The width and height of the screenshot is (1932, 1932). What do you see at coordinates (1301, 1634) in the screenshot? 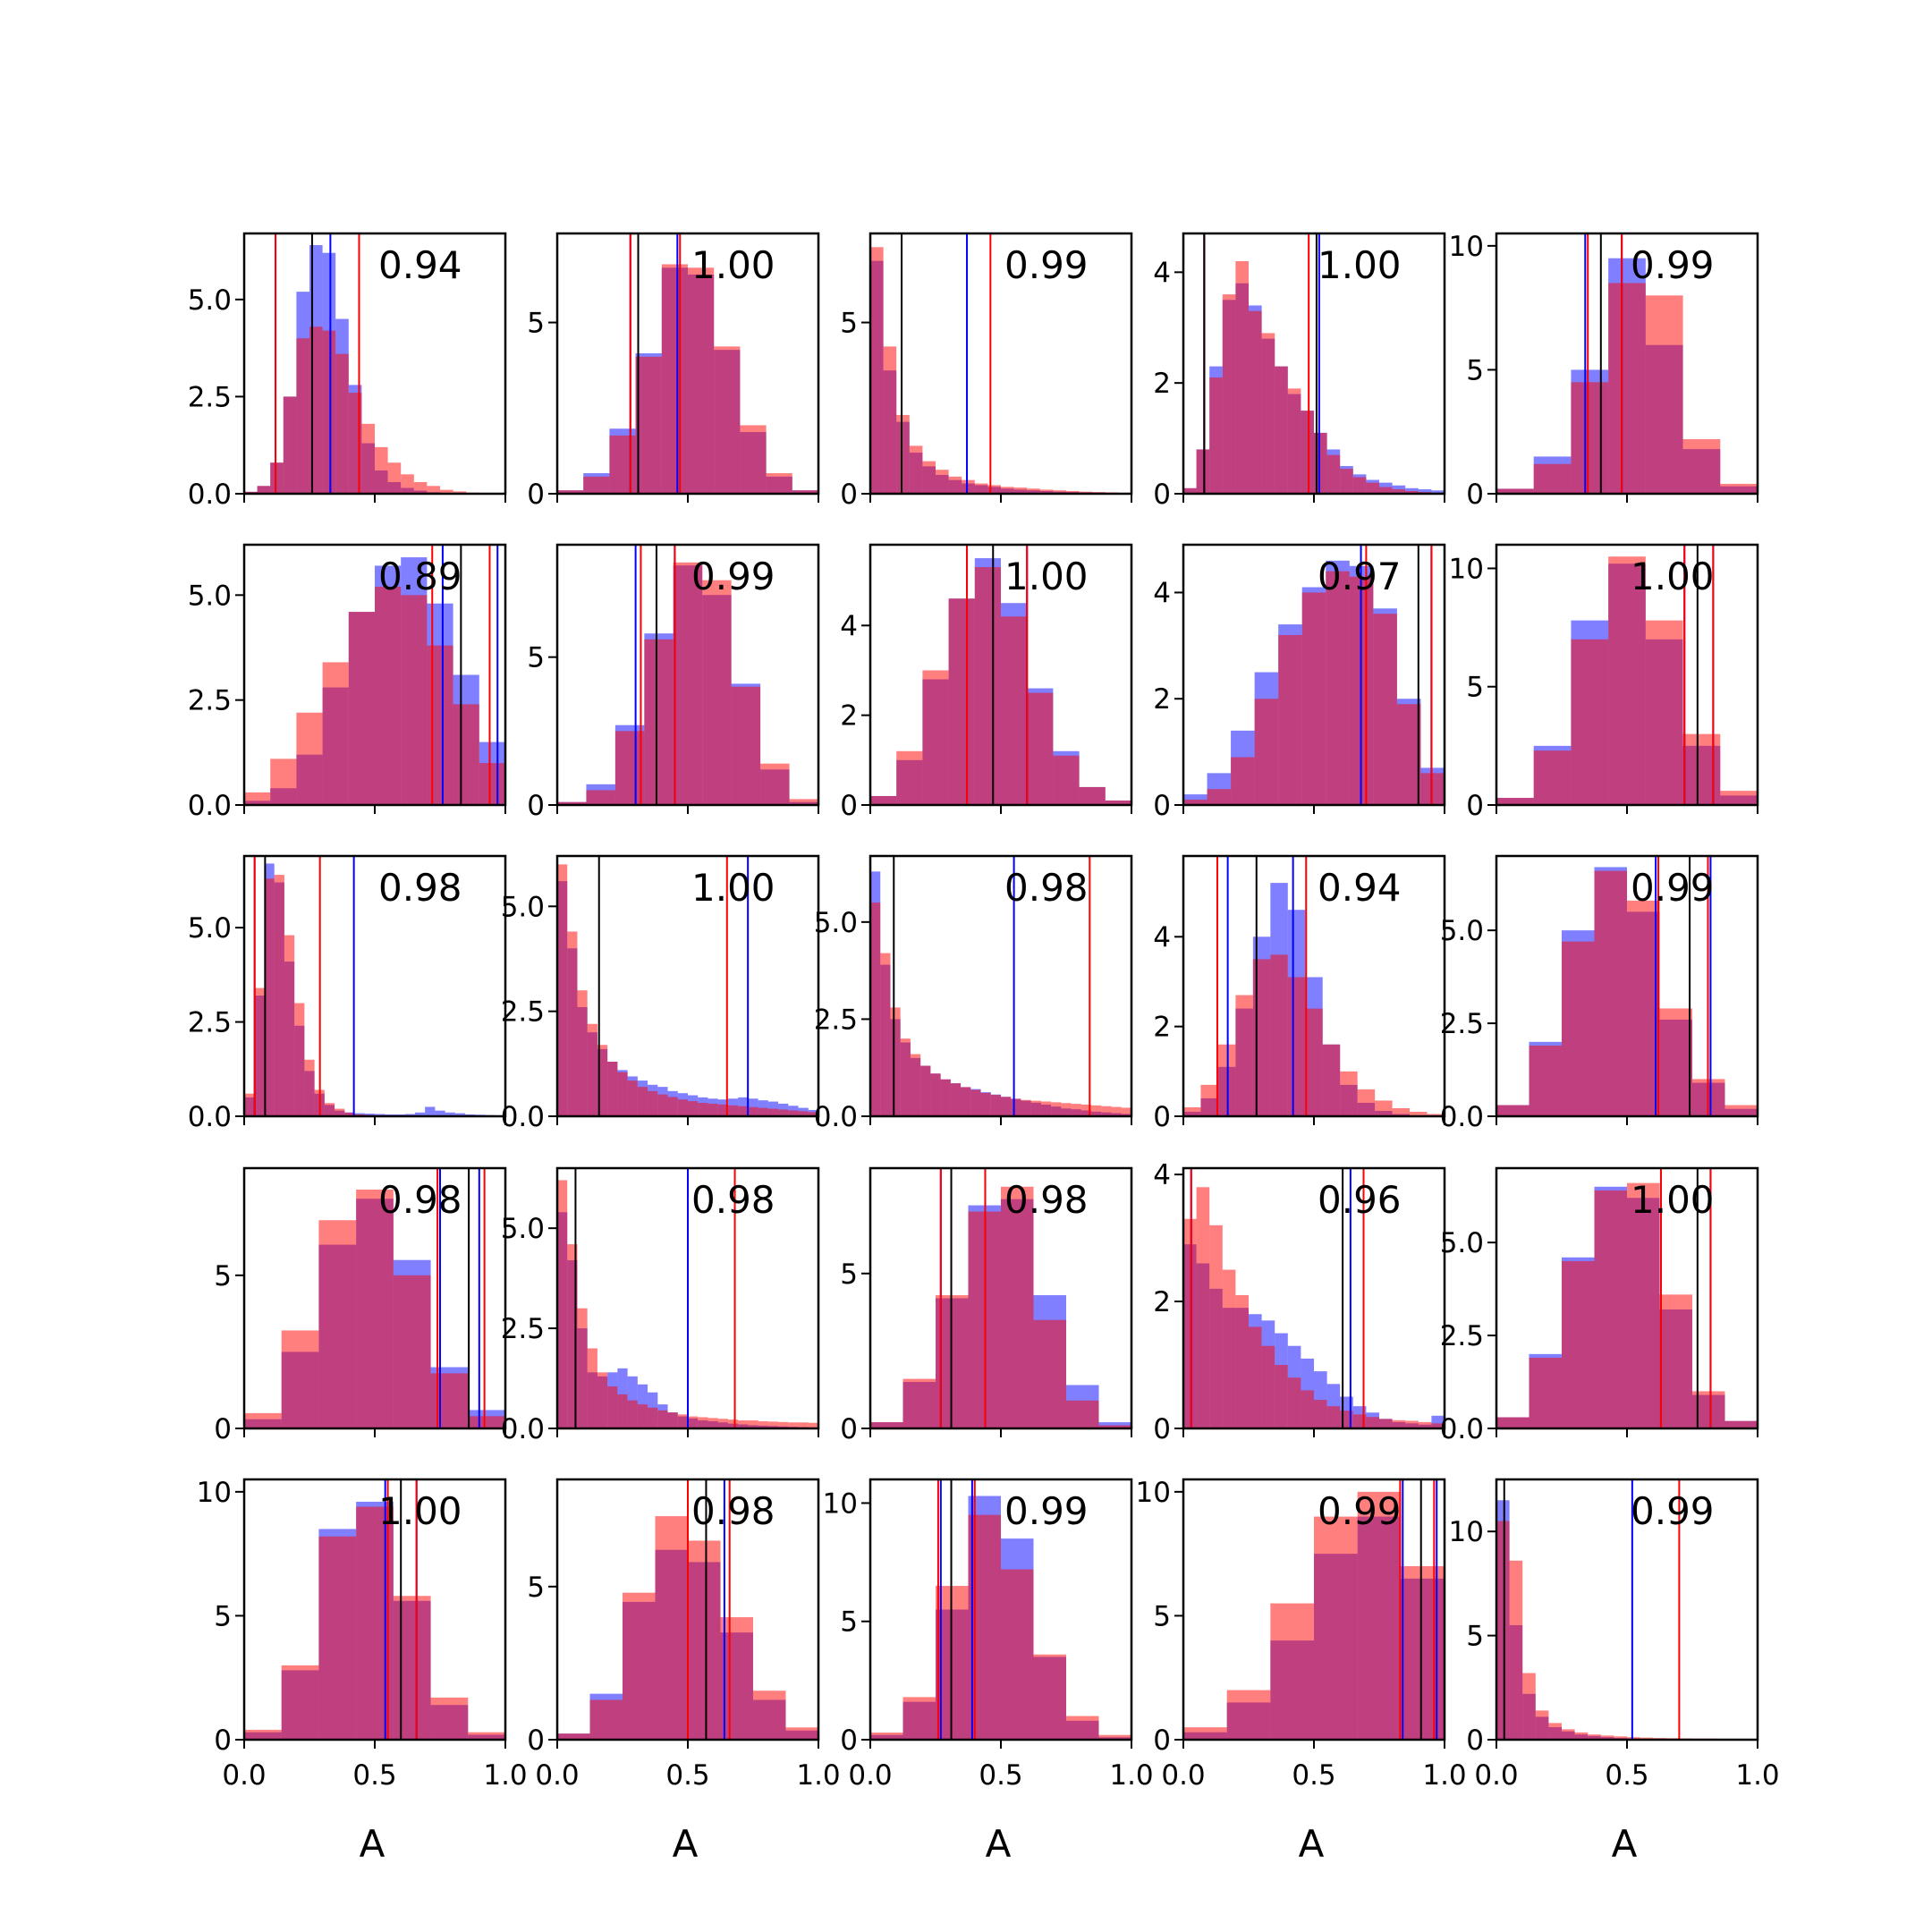
I see `histogram-panel-24: 0 5 10 0.0 0.5 1.0 0.99` at bounding box center [1301, 1634].